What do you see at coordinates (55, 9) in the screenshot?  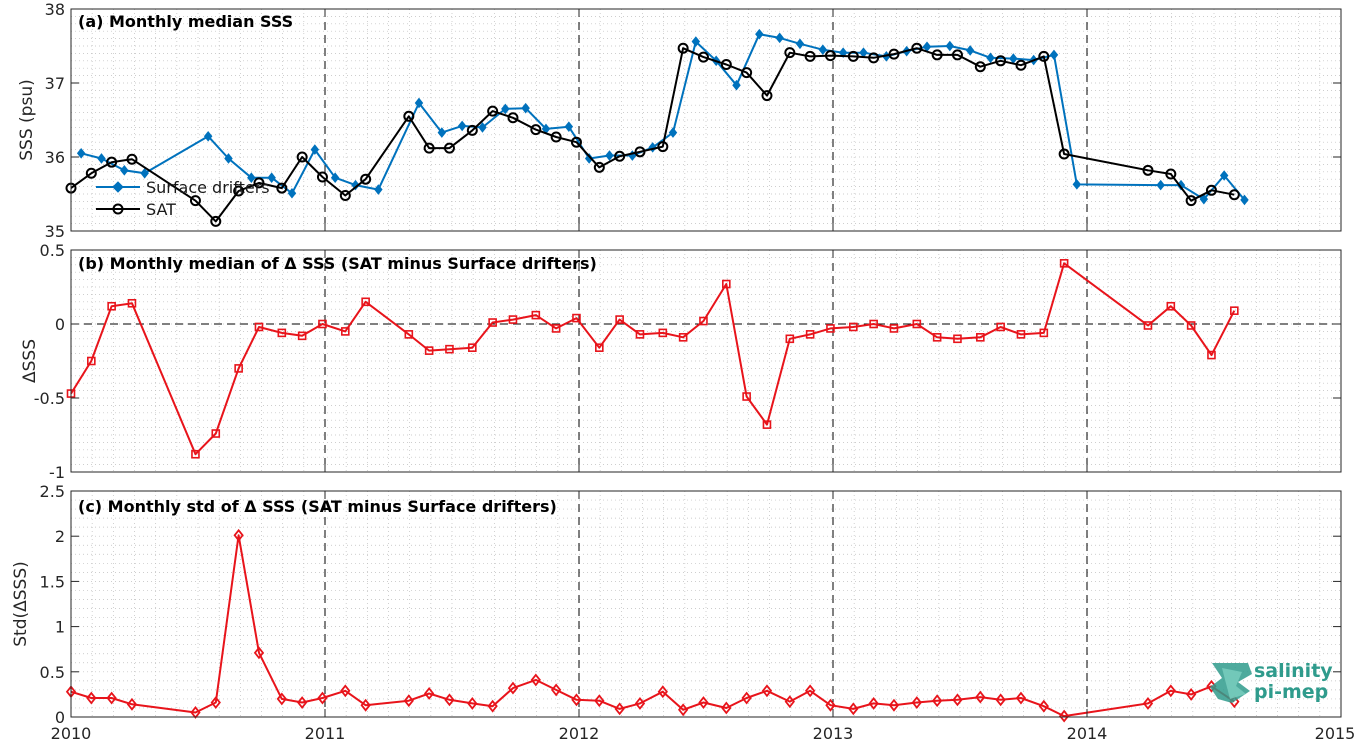 I see `y-tick-label: 38` at bounding box center [55, 9].